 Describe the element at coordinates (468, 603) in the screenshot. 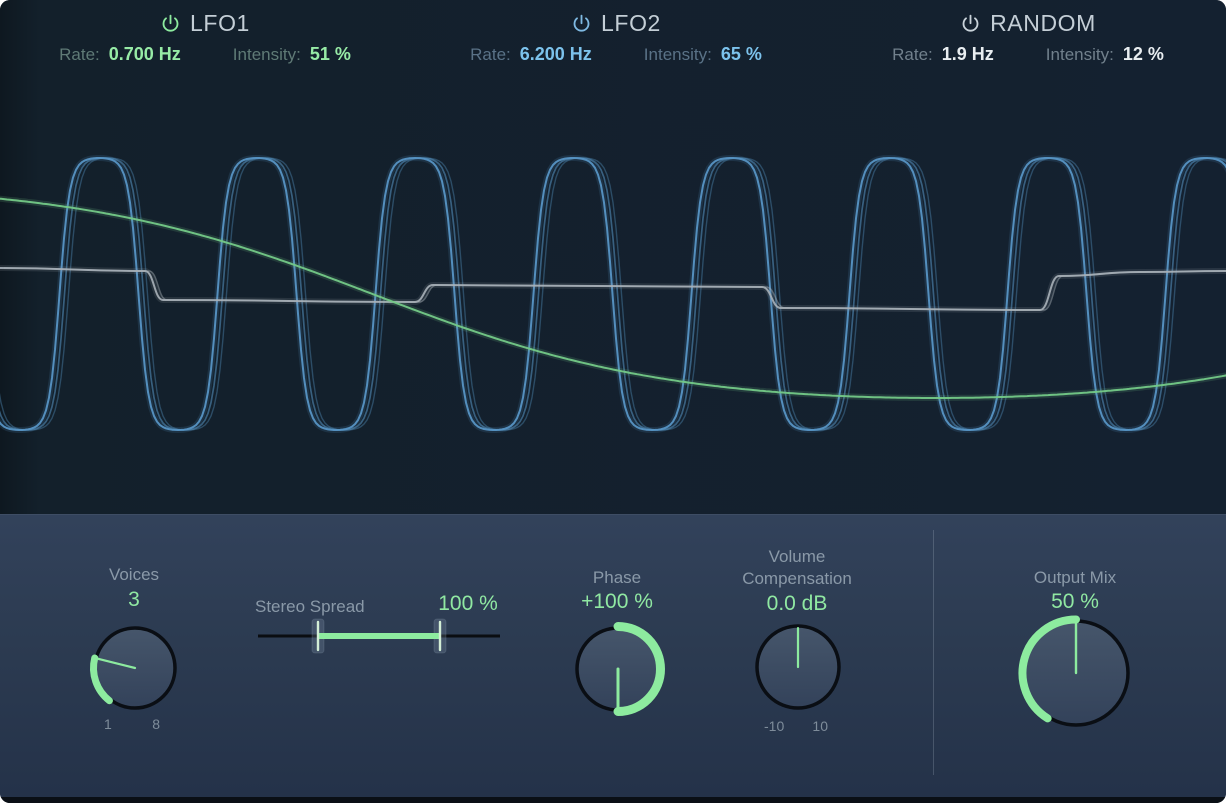

I see `stereo-spread-value: 100 %` at that location.